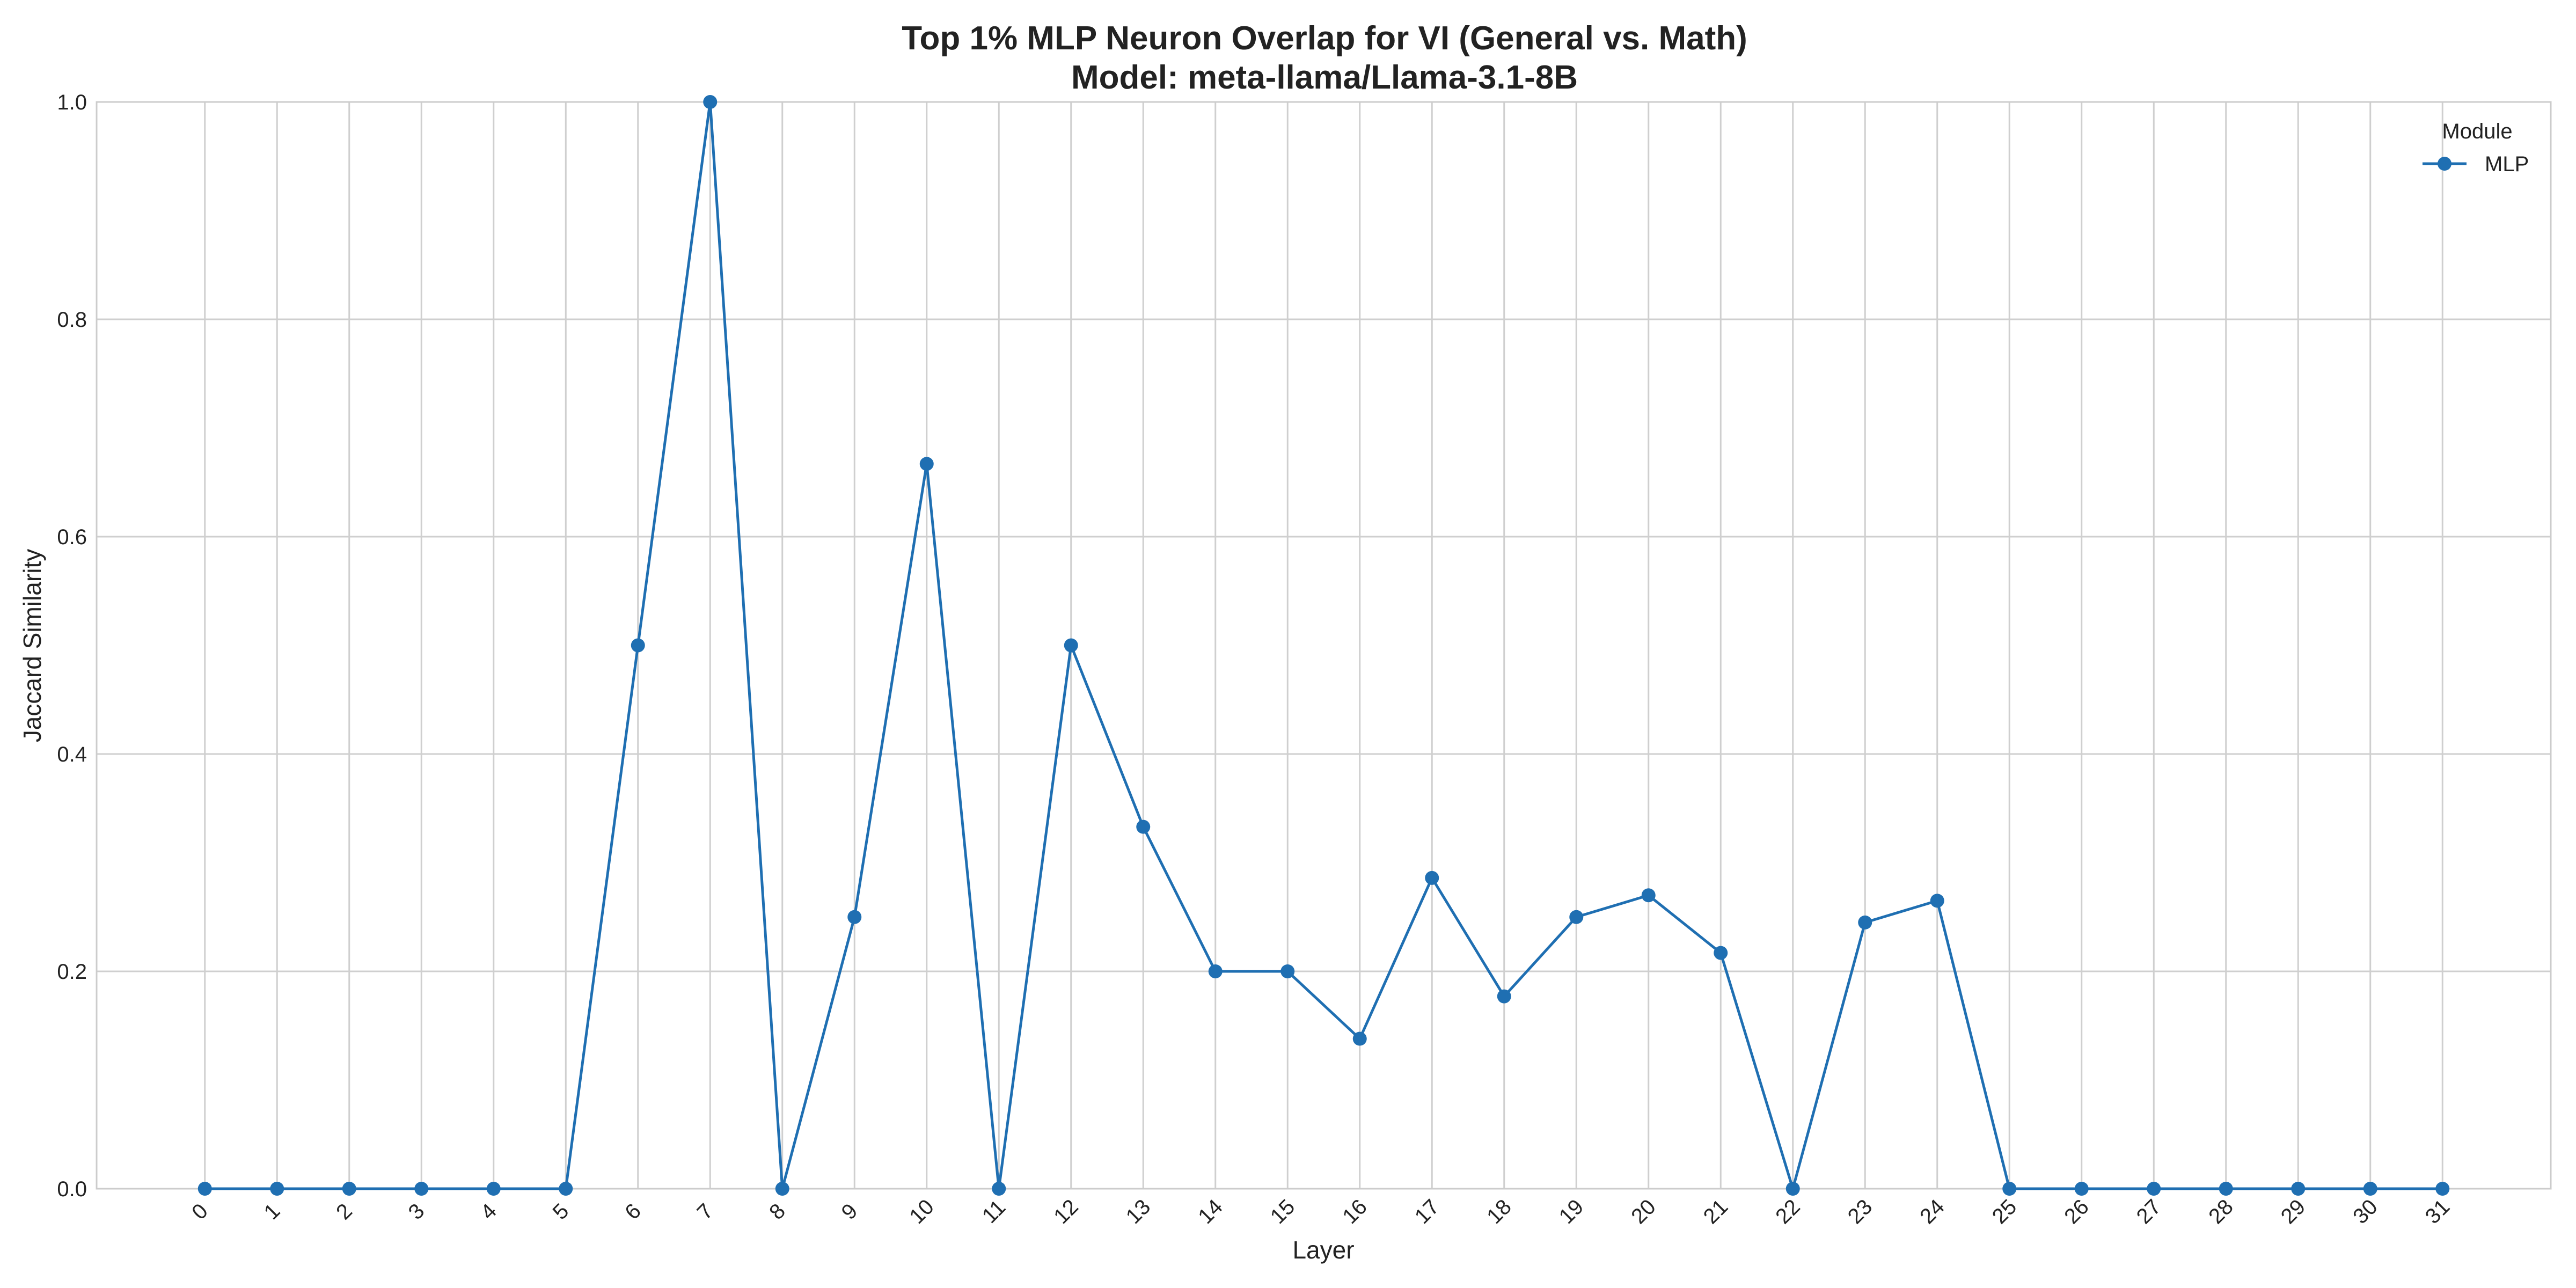  Describe the element at coordinates (561, 1211) in the screenshot. I see `x-tick-label: 5` at that location.